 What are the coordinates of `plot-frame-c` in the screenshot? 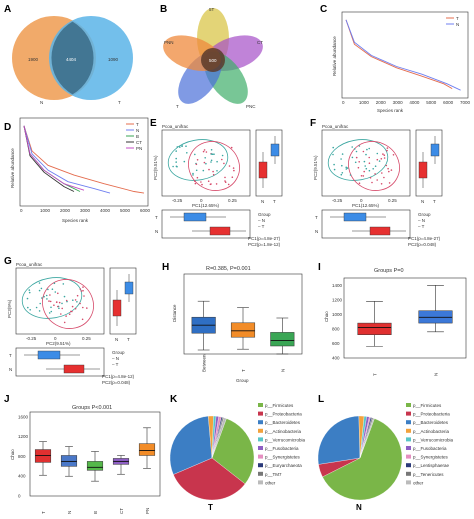 It's located at (405, 55).